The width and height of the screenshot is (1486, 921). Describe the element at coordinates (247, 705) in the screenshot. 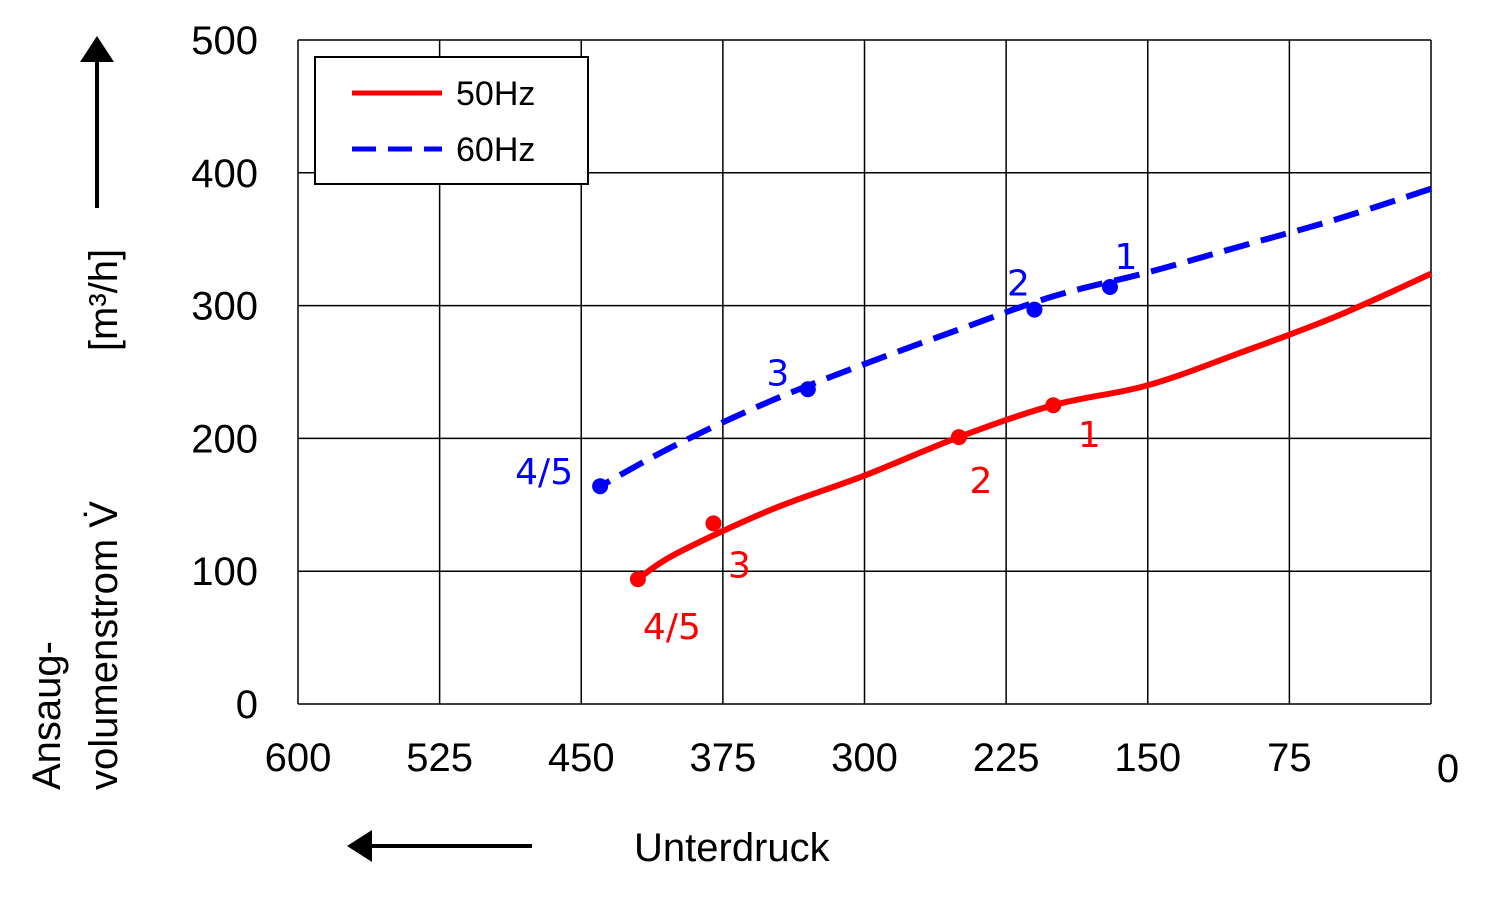

I see `y-tick-label: 0` at that location.